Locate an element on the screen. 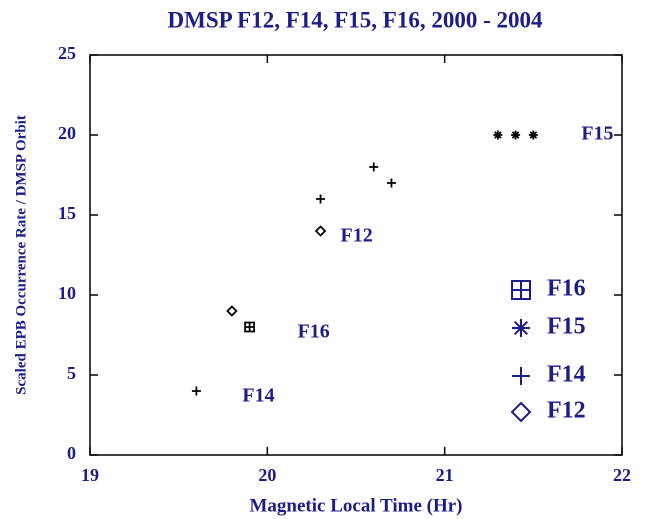 This screenshot has height=519, width=645. x-tick-label: 21 is located at coordinates (445, 475).